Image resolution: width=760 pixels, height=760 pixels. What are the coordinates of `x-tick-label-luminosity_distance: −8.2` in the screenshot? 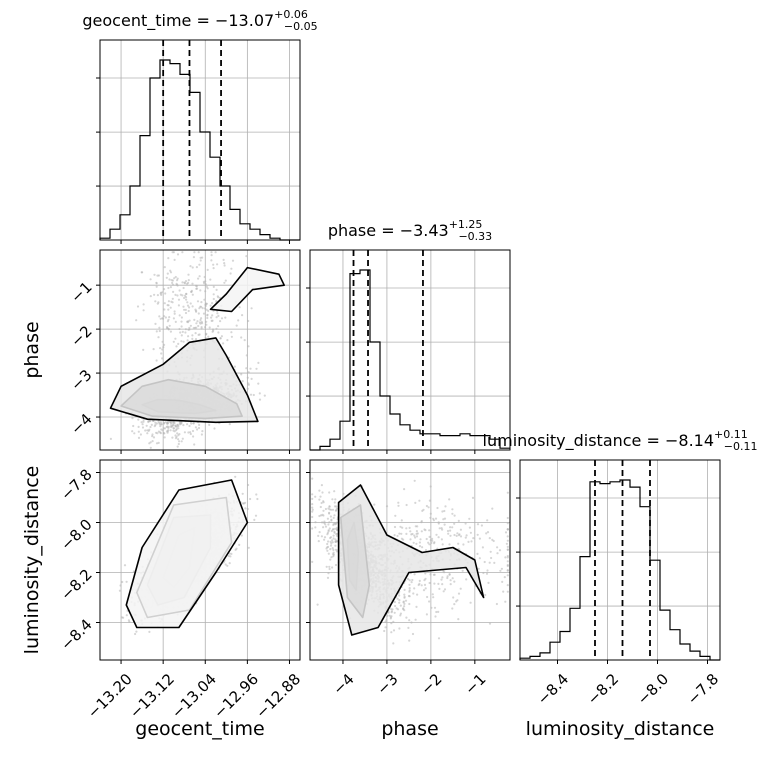 It's located at (603, 689).